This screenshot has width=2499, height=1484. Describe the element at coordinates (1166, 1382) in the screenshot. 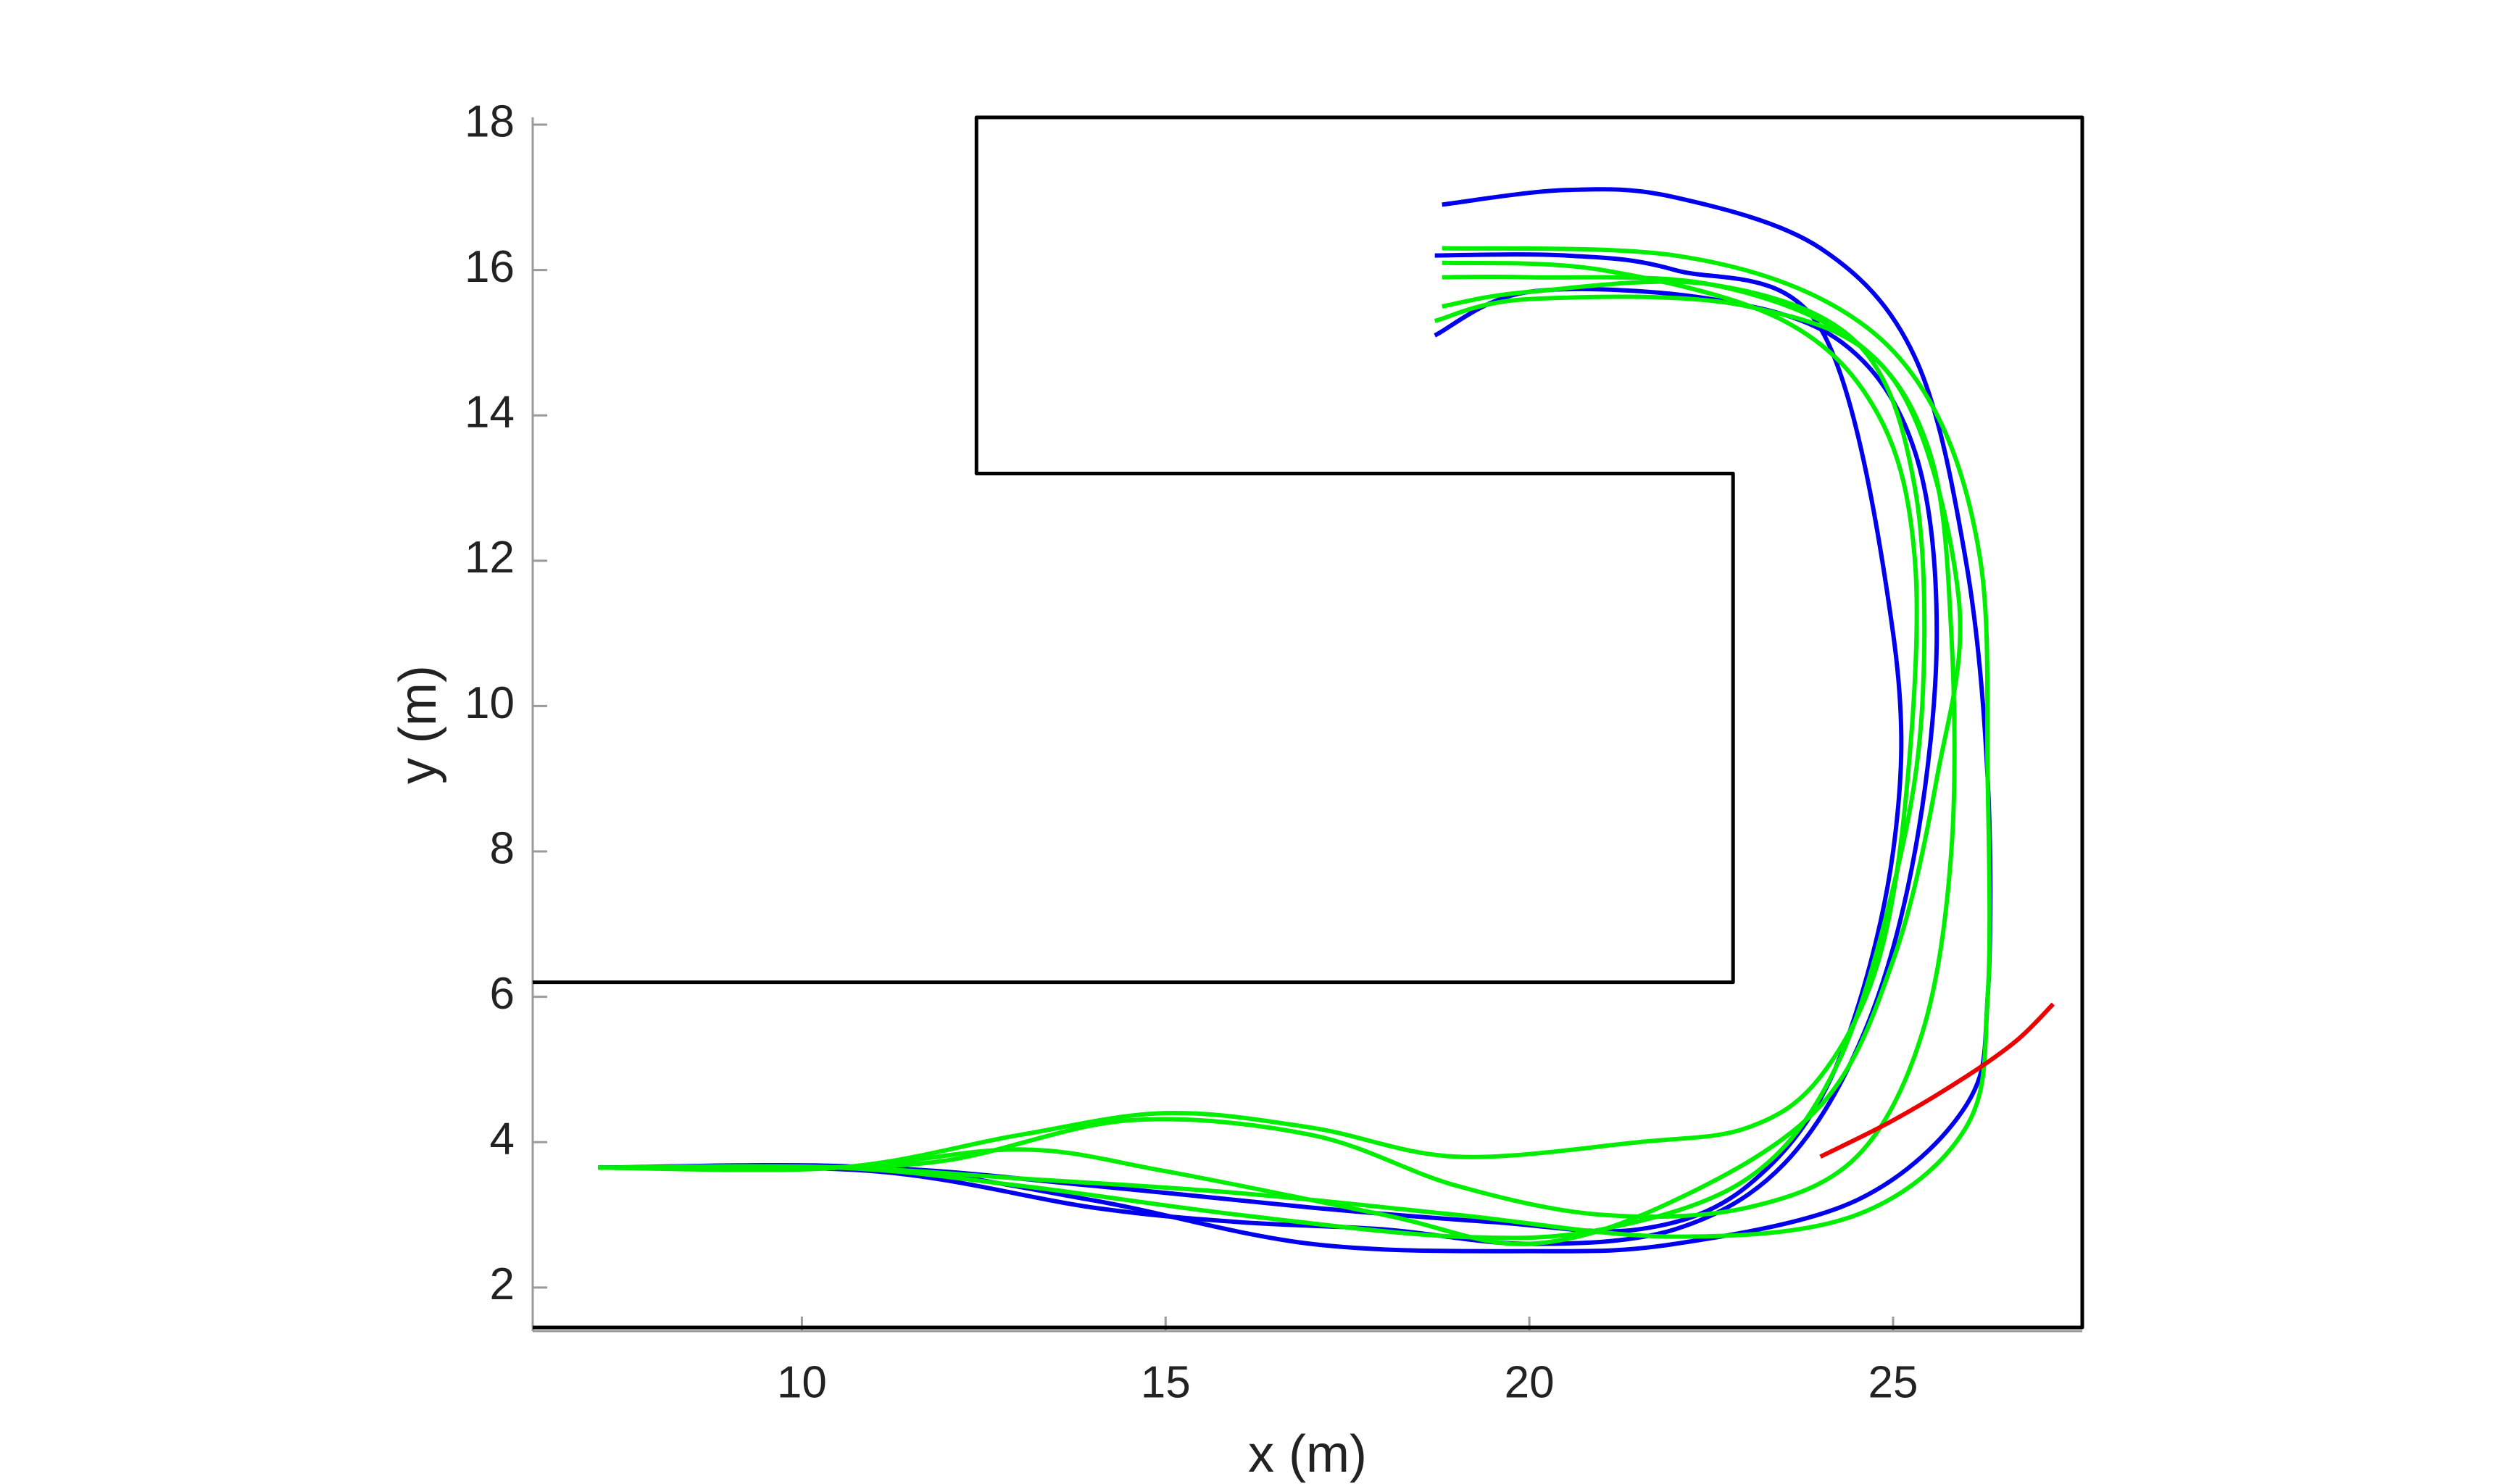

I see `x-tick-label: 15` at that location.